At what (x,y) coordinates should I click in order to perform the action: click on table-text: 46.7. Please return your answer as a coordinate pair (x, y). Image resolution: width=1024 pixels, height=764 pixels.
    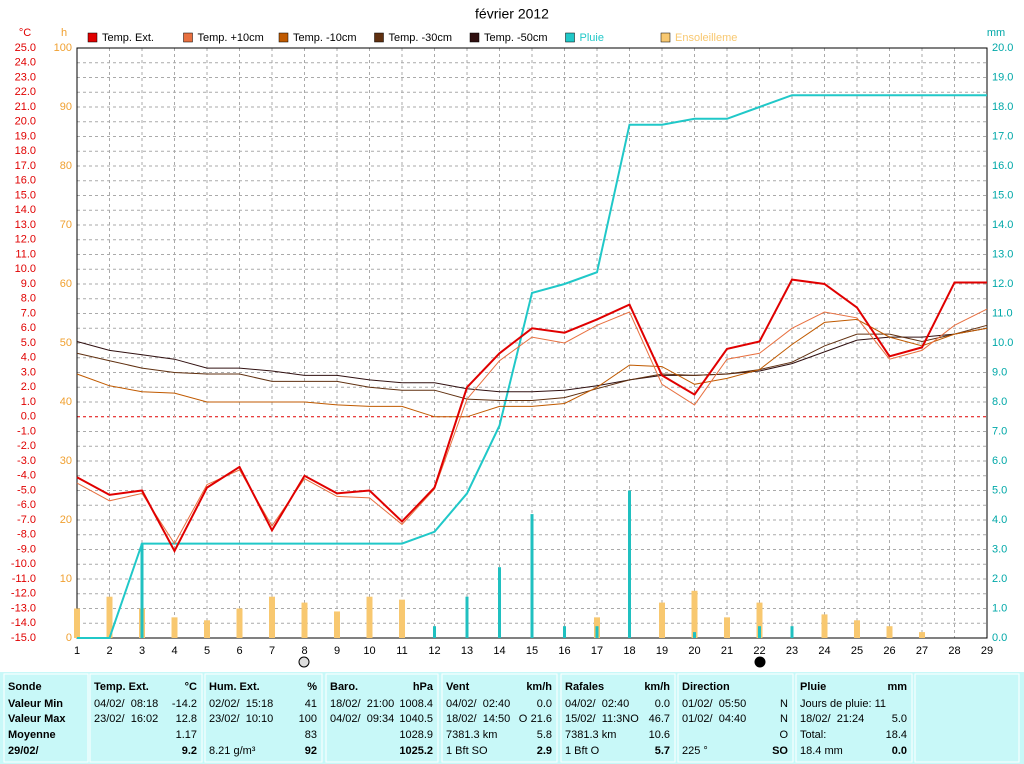
    Looking at the image, I should click on (659, 719).